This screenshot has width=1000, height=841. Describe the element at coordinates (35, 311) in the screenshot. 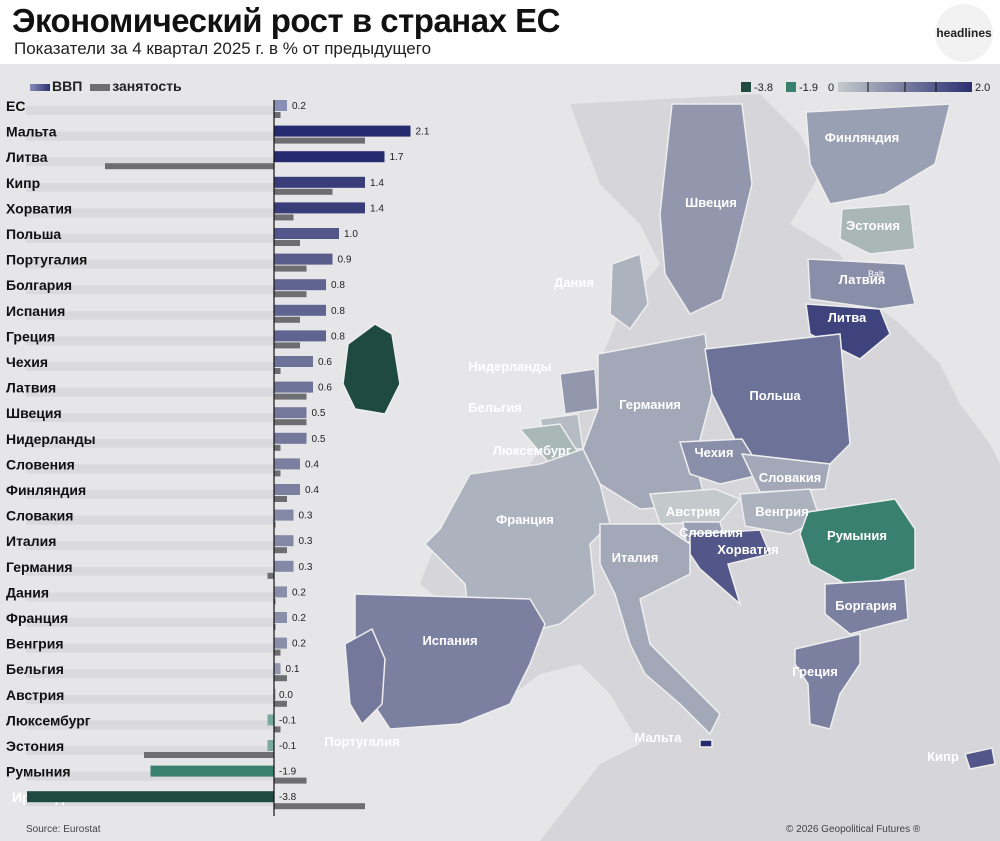

I see `category-label: Испания` at that location.